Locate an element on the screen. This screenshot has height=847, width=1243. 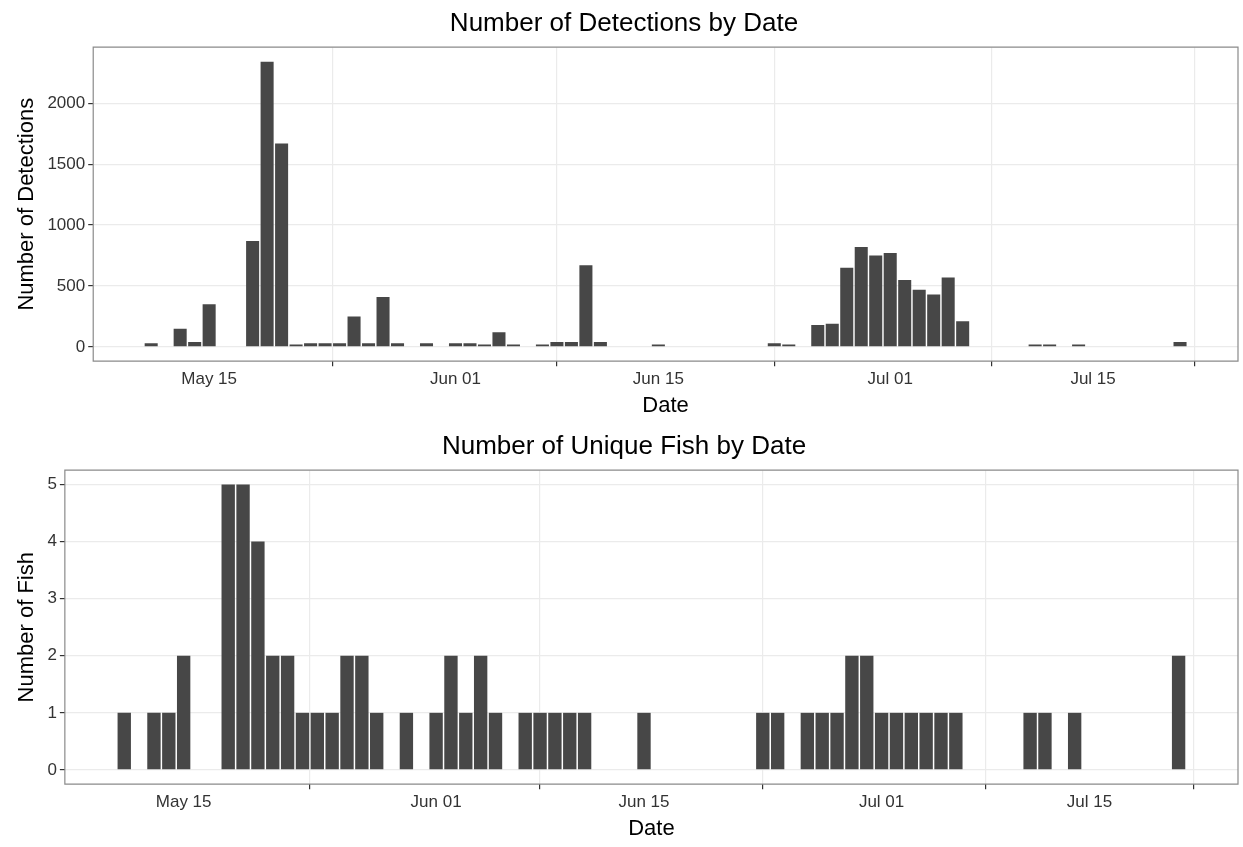
y-tick-label: 4 is located at coordinates (52, 541).